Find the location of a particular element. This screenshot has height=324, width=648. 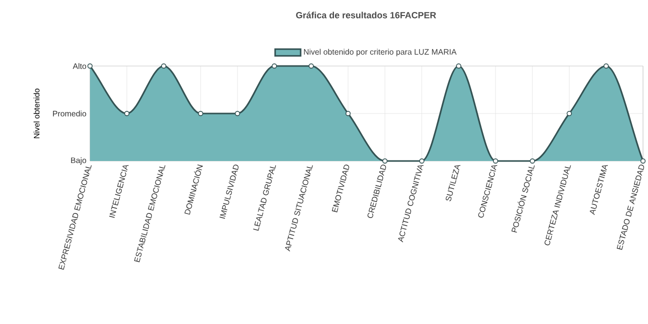

chart-title: Gráfica de resultados 16FACPER is located at coordinates (366, 15).